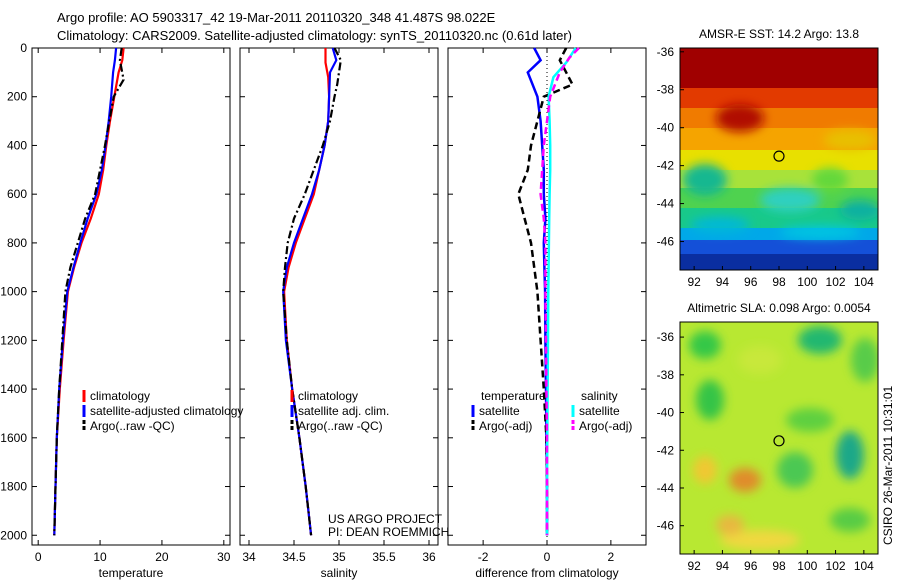 This screenshot has width=900, height=580. What do you see at coordinates (599, 396) in the screenshot?
I see `legend-heading: salinity` at bounding box center [599, 396].